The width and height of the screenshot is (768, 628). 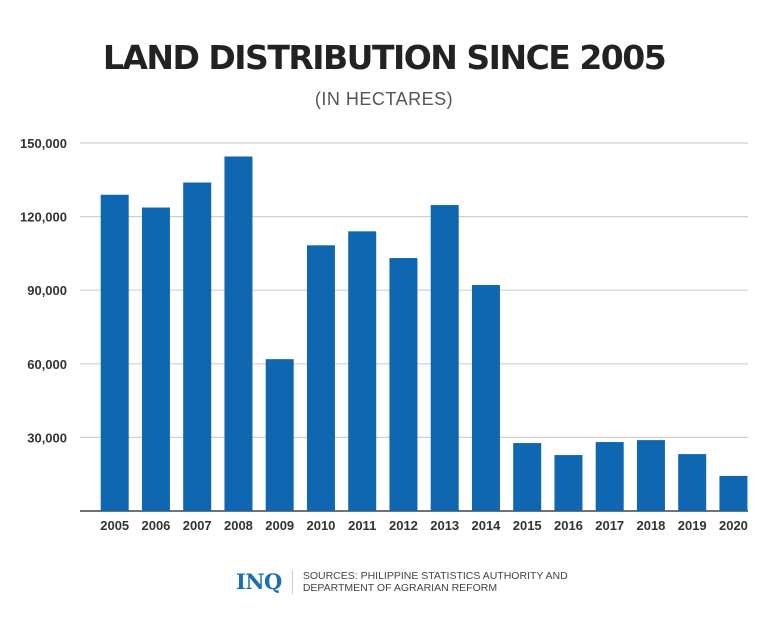 What do you see at coordinates (238, 333) in the screenshot?
I see `bar-2008` at bounding box center [238, 333].